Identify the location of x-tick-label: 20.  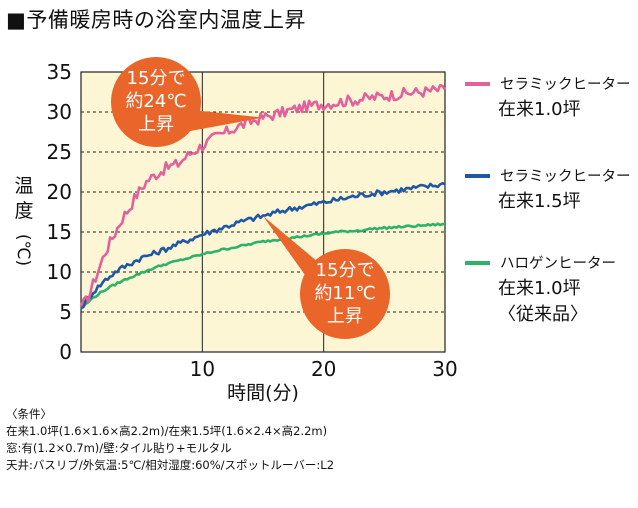
(323, 369).